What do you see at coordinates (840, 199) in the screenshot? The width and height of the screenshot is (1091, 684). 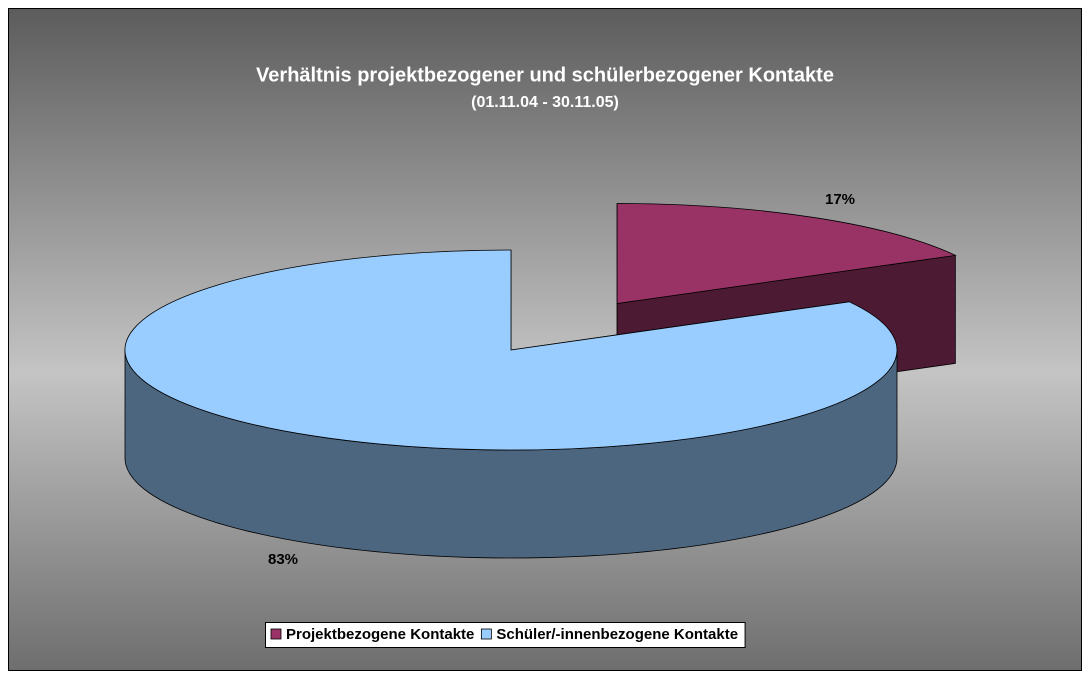 I see `data-label: 17%` at bounding box center [840, 199].